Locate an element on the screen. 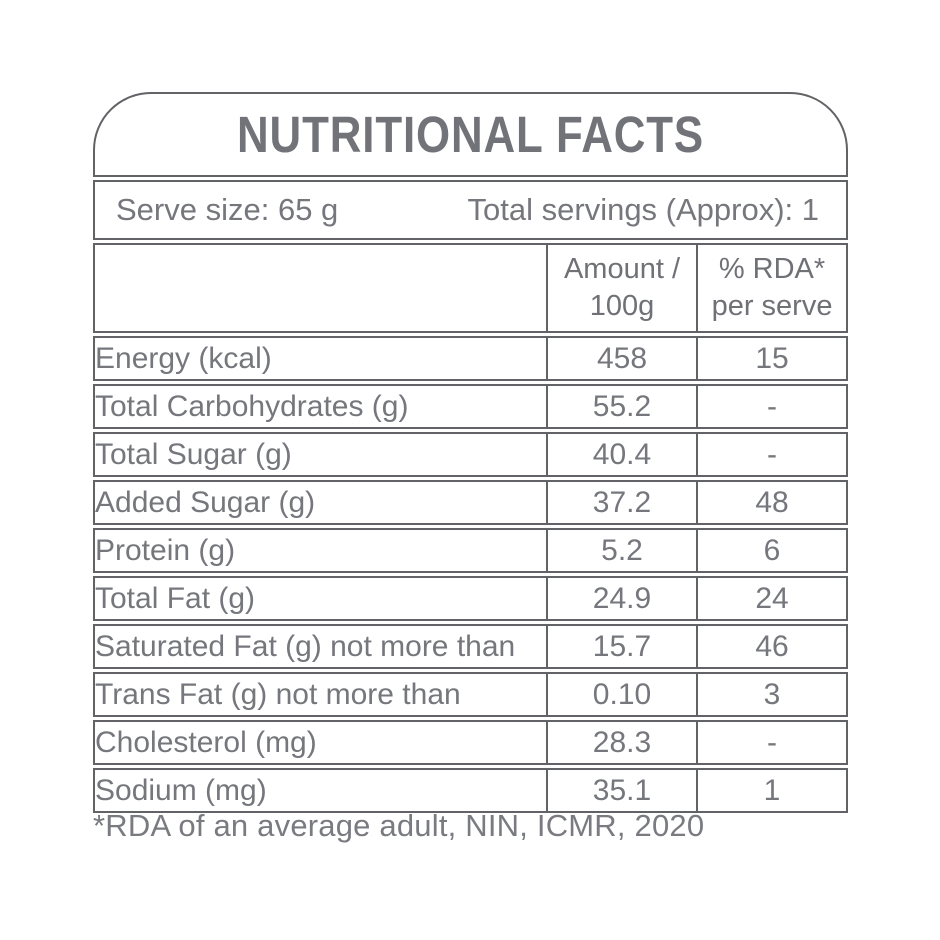 The width and height of the screenshot is (940, 940). row-amount: 40.4 is located at coordinates (623, 454).